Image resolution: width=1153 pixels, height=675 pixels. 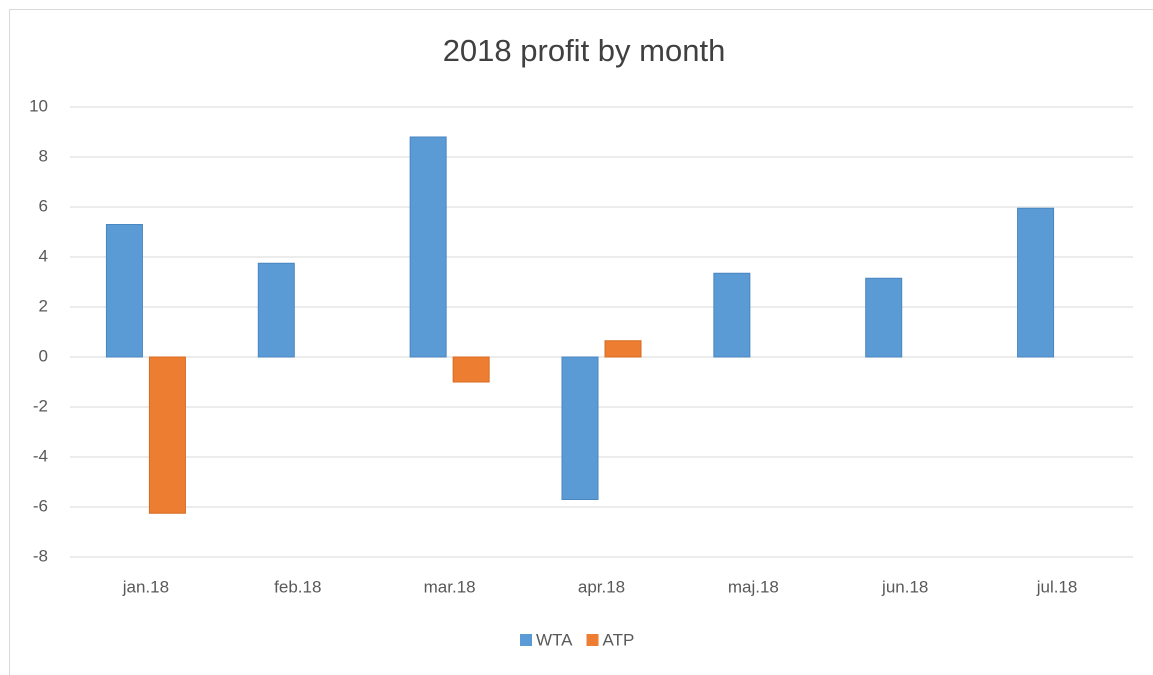 What do you see at coordinates (40, 505) in the screenshot?
I see `y-tick-label: -6` at bounding box center [40, 505].